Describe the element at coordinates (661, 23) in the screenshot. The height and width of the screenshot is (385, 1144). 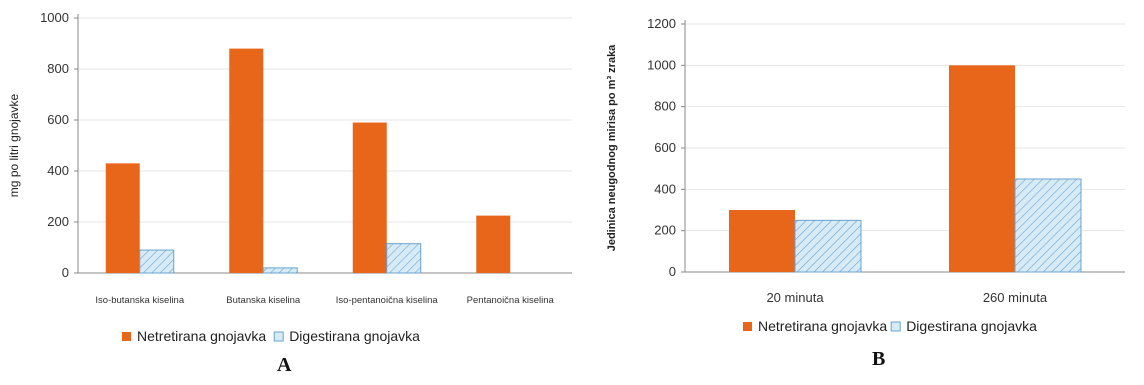
I see `y-tick-label: 1200` at that location.